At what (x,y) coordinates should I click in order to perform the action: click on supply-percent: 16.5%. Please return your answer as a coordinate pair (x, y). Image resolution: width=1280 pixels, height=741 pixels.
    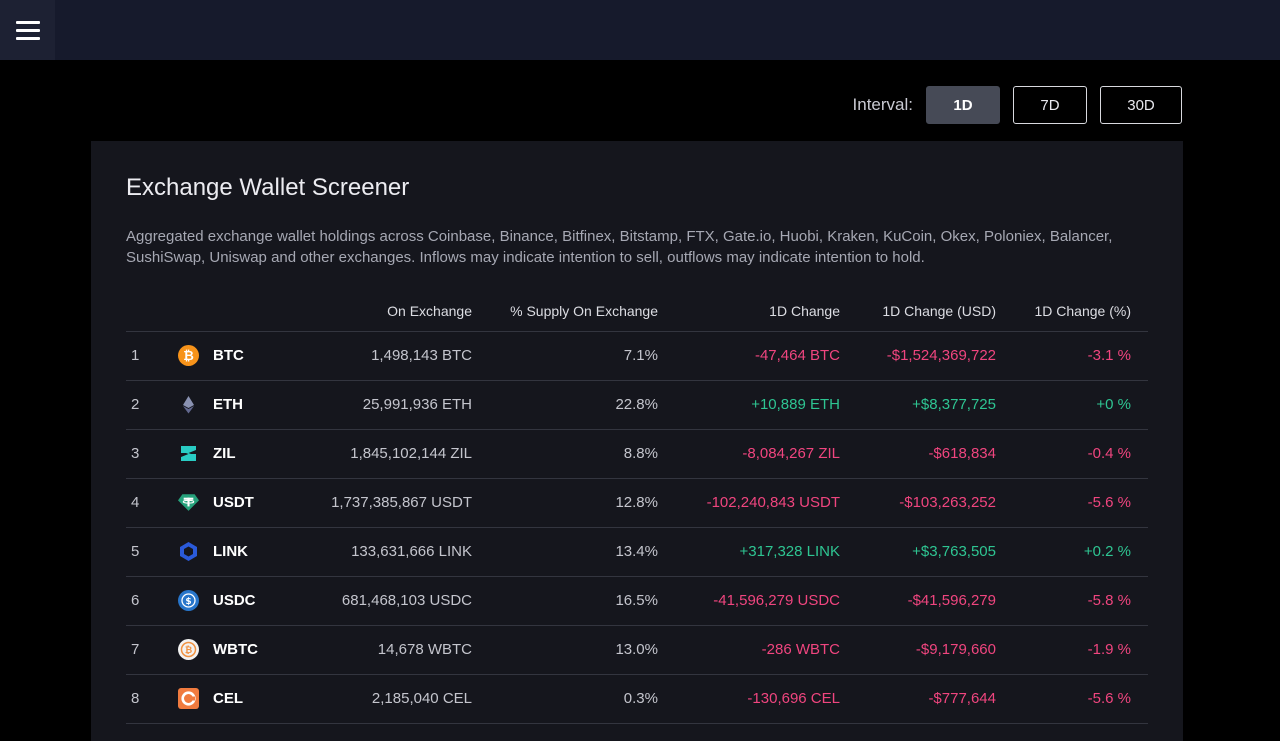
    Looking at the image, I should click on (636, 600).